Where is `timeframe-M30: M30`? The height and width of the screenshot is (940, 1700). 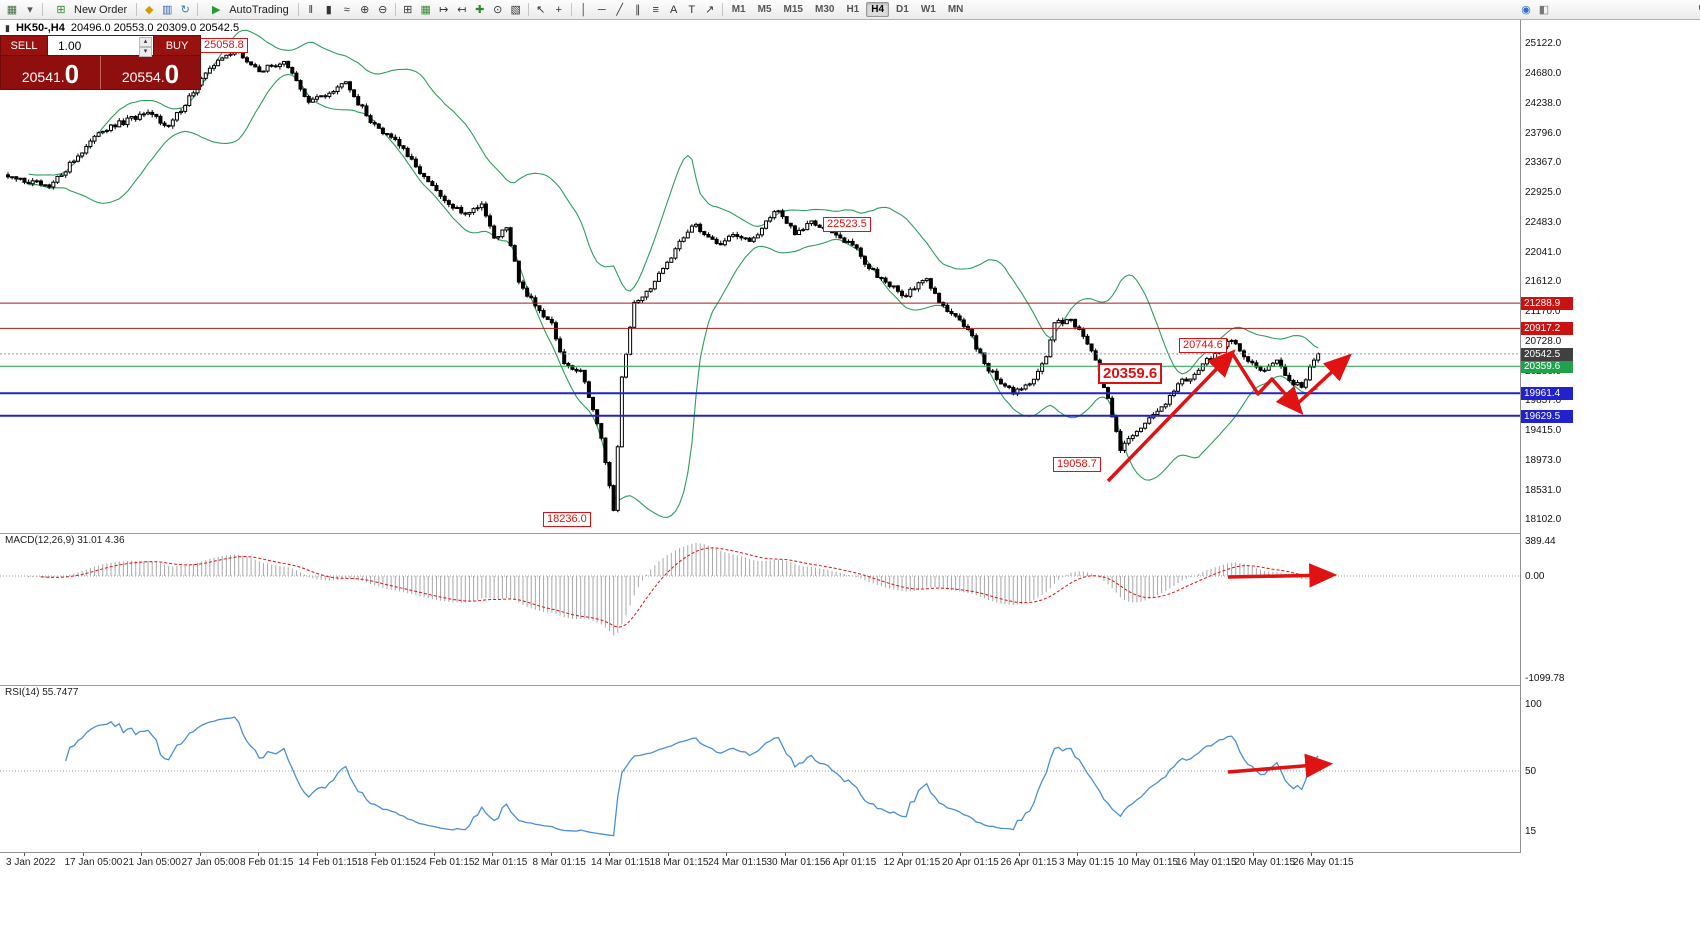
timeframe-M30: M30 is located at coordinates (824, 9).